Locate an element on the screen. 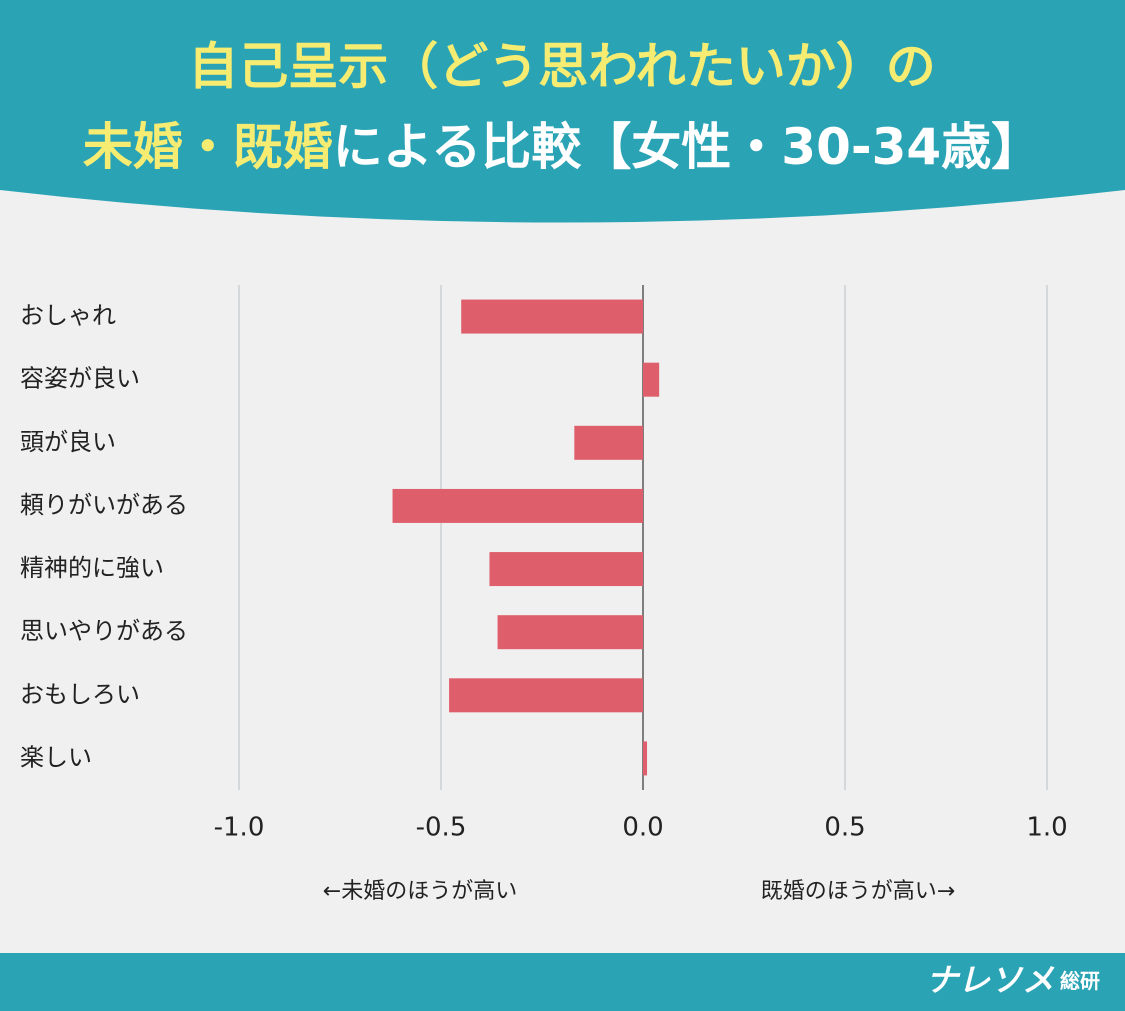 The image size is (1125, 1011). y-tick-label: 思いやりがある is located at coordinates (104, 631).